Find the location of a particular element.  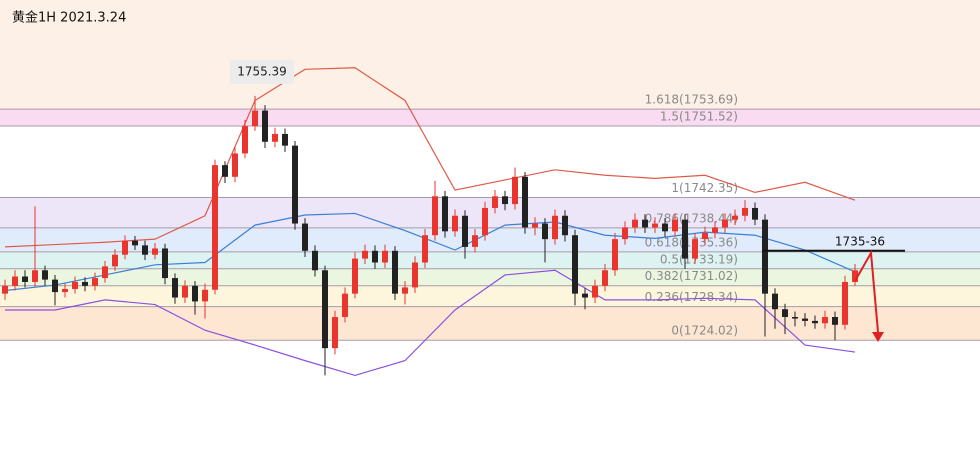

fib-label: 1(1742.35) is located at coordinates (704, 188).